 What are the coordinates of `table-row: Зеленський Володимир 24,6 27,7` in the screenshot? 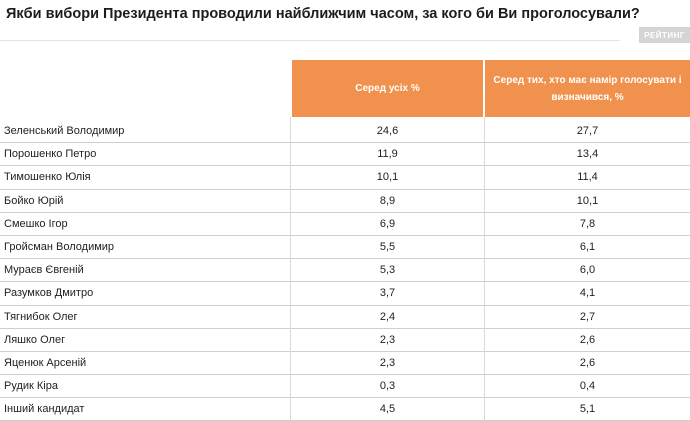 It's located at (345, 132).